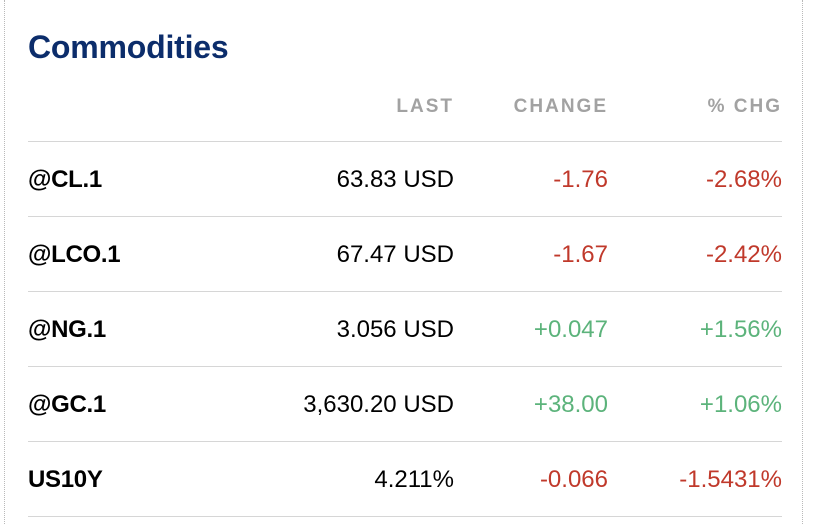 This screenshot has height=524, width=814. What do you see at coordinates (560, 106) in the screenshot?
I see `column-header-change: CHANGE` at bounding box center [560, 106].